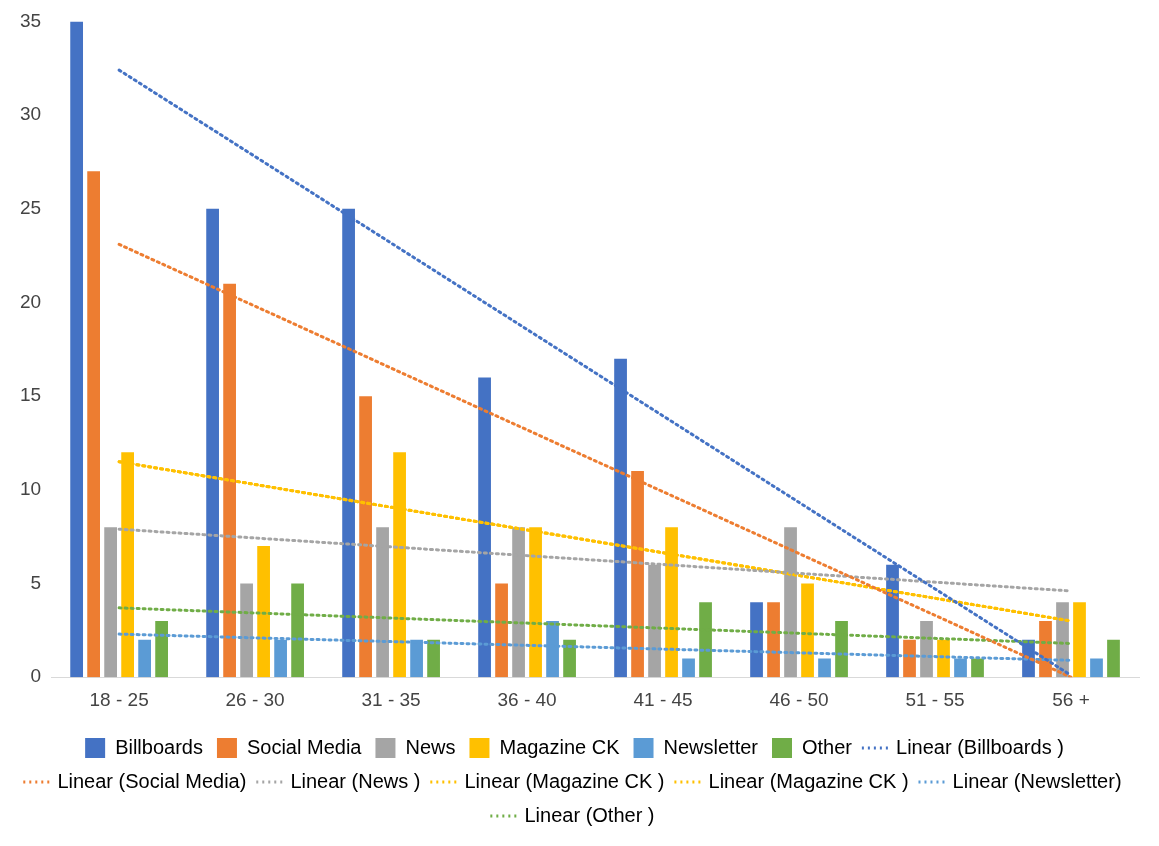 This screenshot has width=1159, height=846. I want to click on x-tick-label: 31 - 35, so click(391, 699).